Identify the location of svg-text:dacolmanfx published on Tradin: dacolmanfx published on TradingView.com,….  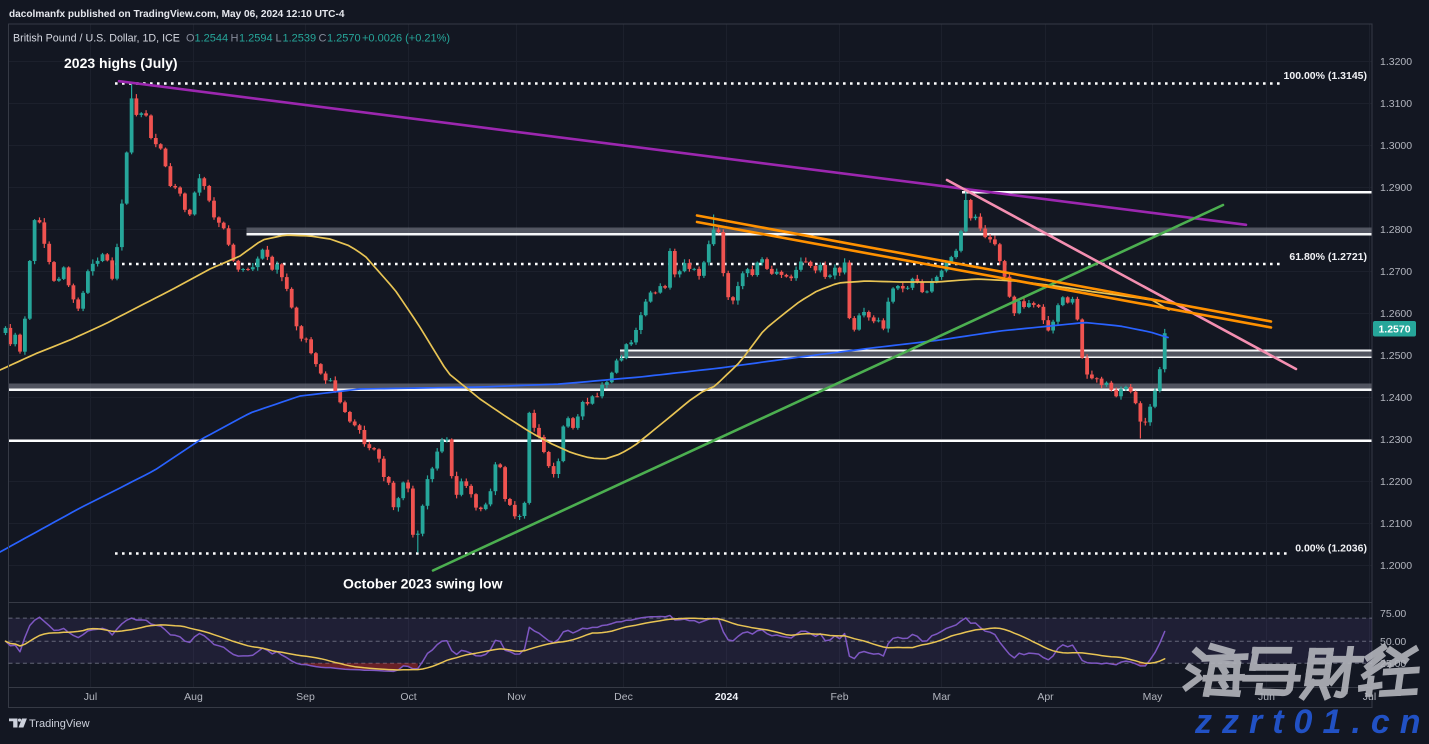
(177, 14).